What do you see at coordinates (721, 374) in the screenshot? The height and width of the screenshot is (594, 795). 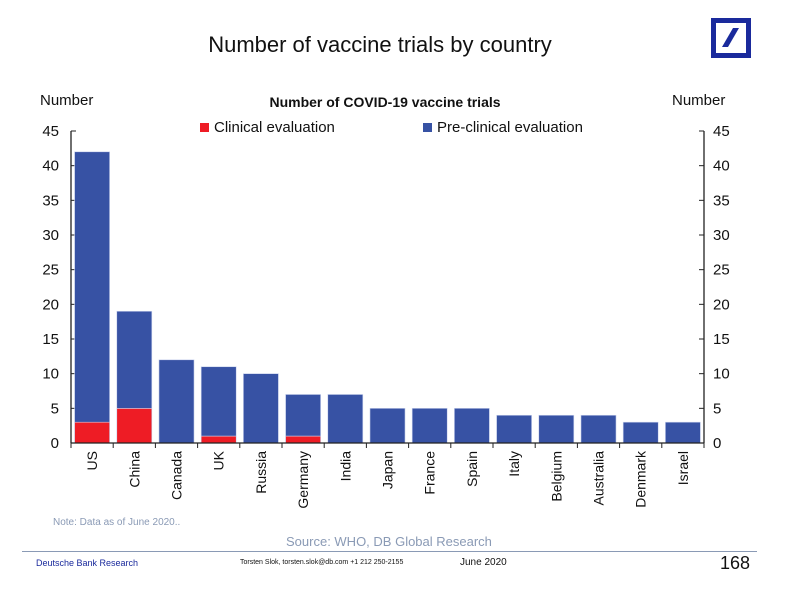 I see `y-tick-label-right: 10` at bounding box center [721, 374].